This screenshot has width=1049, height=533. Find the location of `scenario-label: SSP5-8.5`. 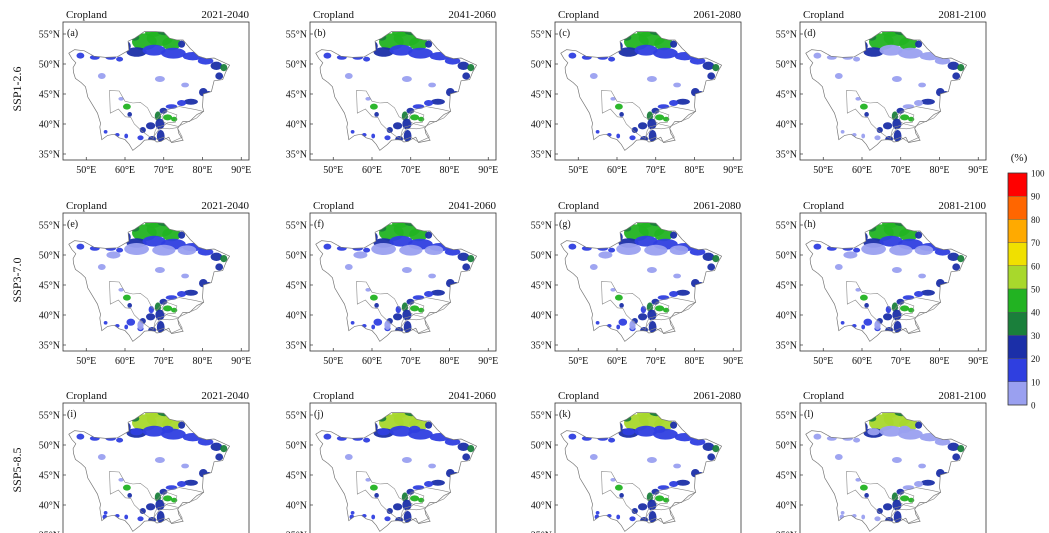

scenario-label: SSP5-8.5 is located at coordinates (17, 469).